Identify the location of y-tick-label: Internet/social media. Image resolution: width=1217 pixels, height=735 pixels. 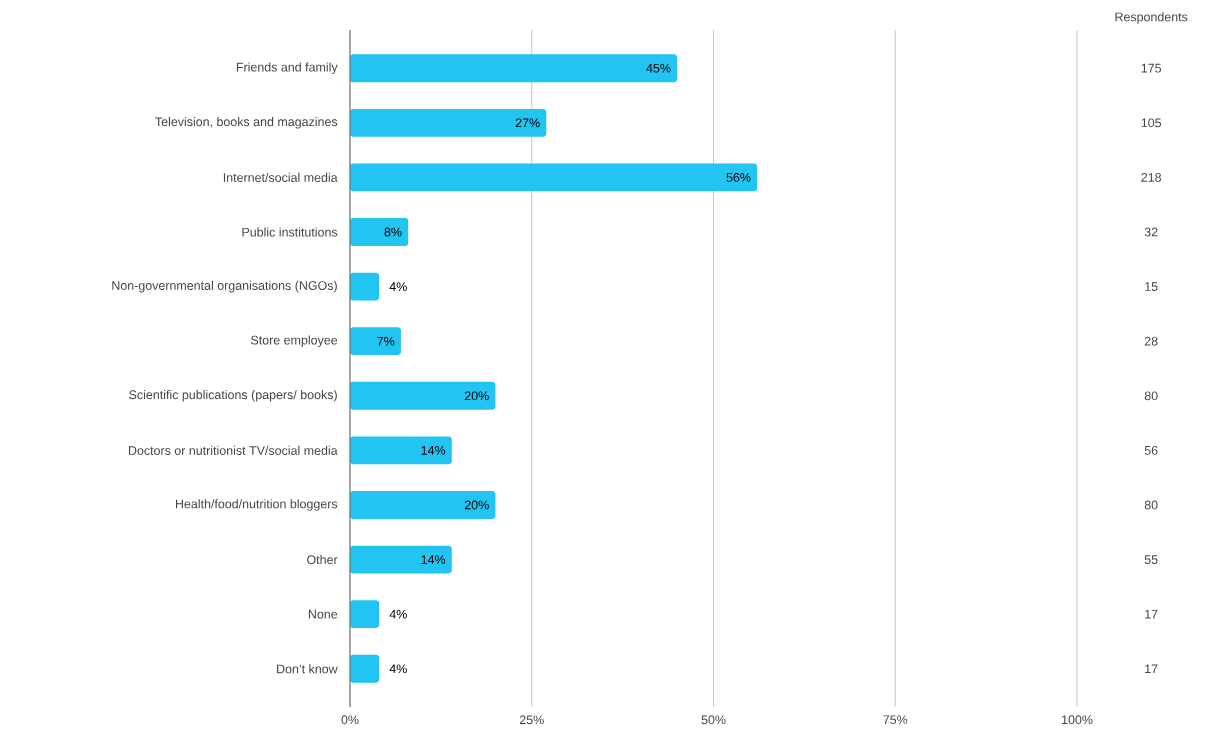
(280, 177).